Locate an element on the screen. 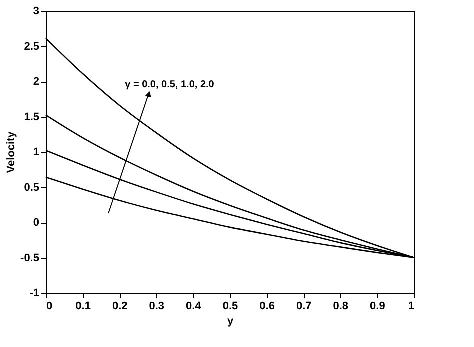 This screenshot has height=347, width=474. x-tick-label: 0.1 is located at coordinates (83, 306).